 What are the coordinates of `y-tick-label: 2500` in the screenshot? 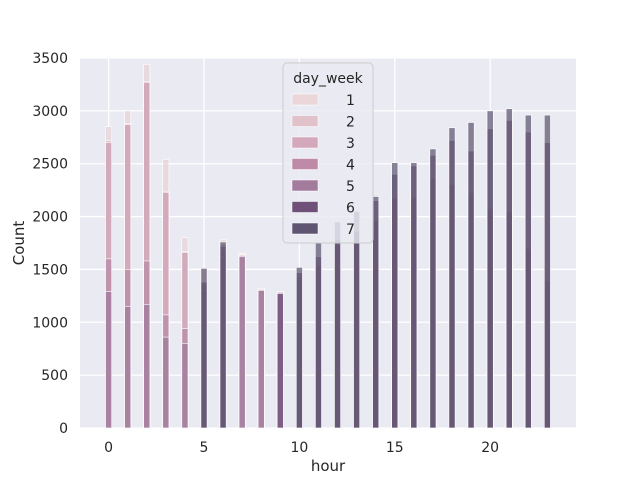 It's located at (50, 165).